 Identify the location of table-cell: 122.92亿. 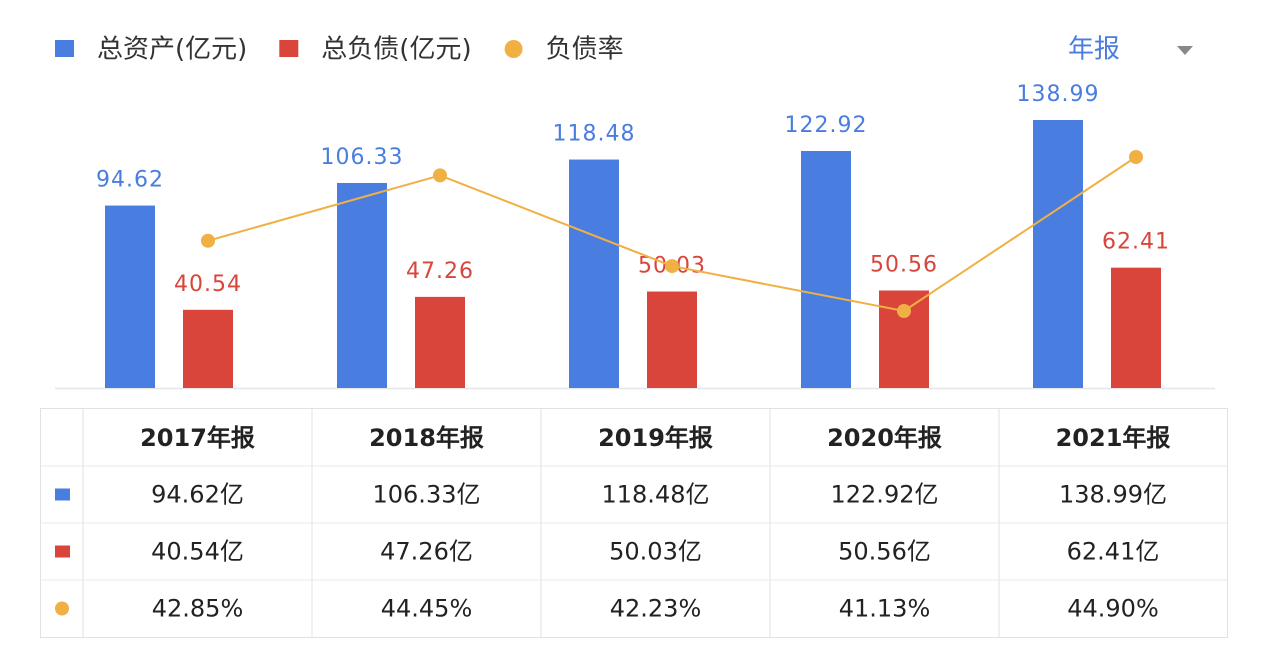
(885, 495).